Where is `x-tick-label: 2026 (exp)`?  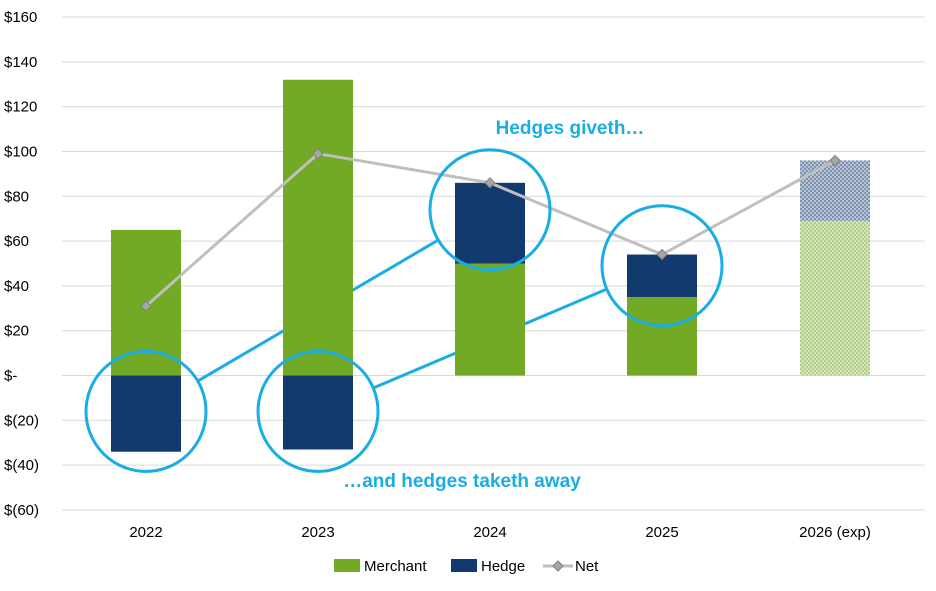
x-tick-label: 2026 (exp) is located at coordinates (835, 532).